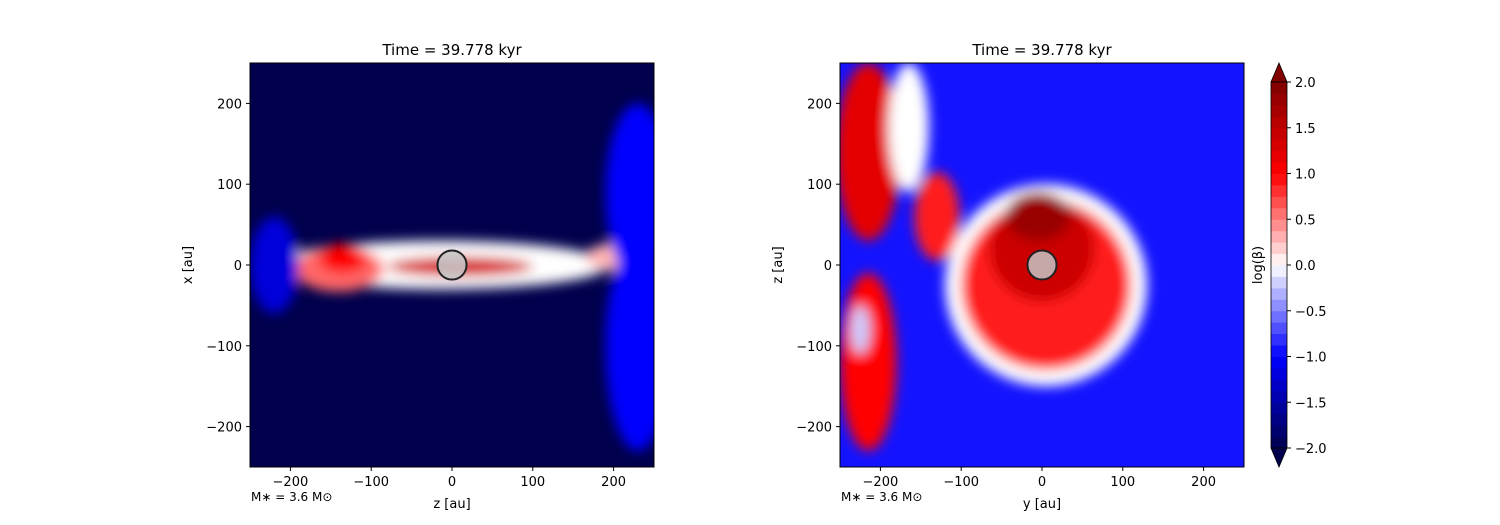 This screenshot has height=525, width=1500. I want to click on colorbar-tick-label: −0.5, so click(1311, 312).